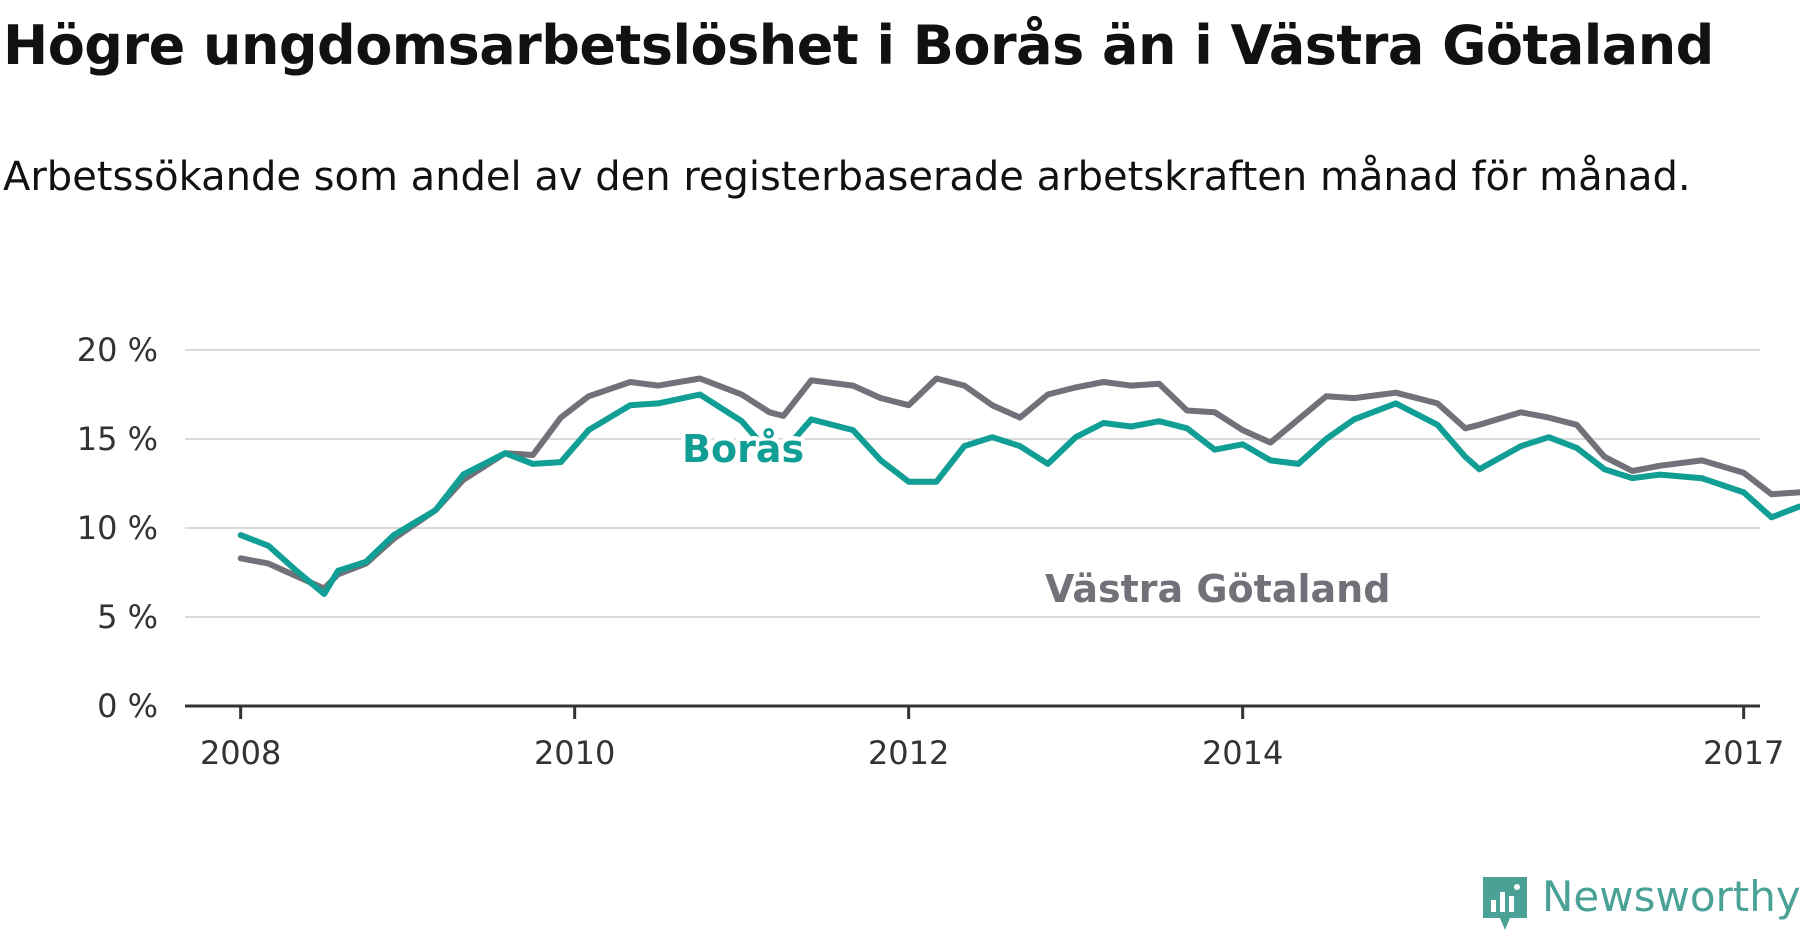 Image resolution: width=1800 pixels, height=948 pixels. What do you see at coordinates (1217, 589) in the screenshot?
I see `vastra-gotaland-series-label: Västra Götaland` at bounding box center [1217, 589].